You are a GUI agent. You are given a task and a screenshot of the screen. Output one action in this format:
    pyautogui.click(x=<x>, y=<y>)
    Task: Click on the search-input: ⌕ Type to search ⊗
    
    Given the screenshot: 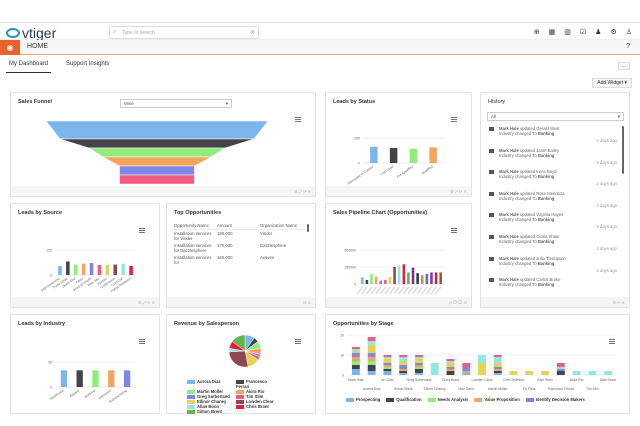 What is the action you would take?
    pyautogui.click(x=184, y=32)
    